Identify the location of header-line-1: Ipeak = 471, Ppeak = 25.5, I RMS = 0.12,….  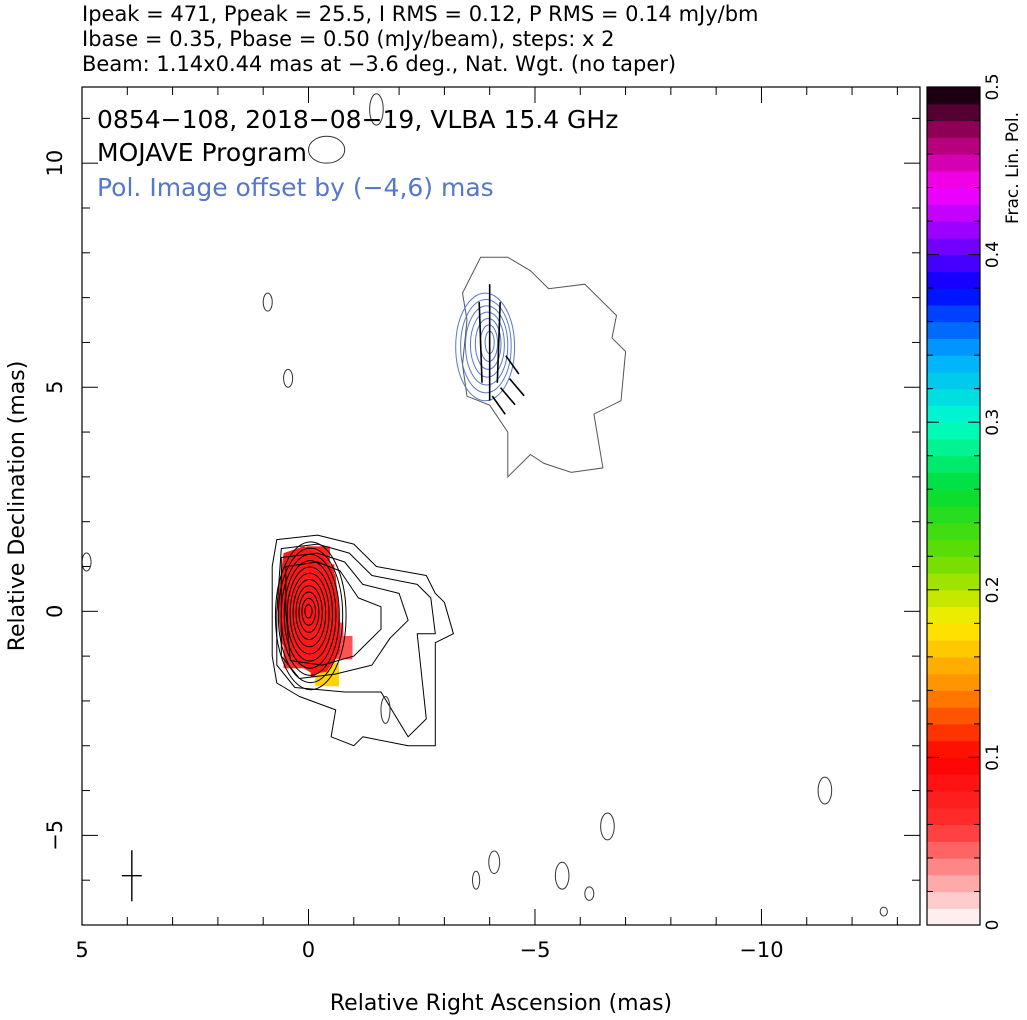
(420, 14).